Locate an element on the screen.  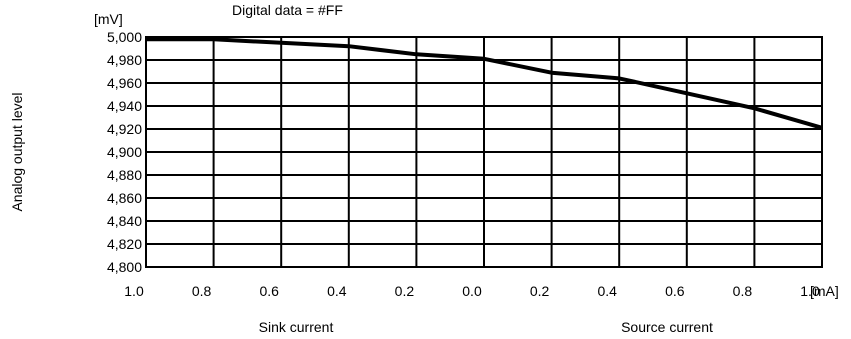
y-tick-label: 4,900 is located at coordinates (124, 152).